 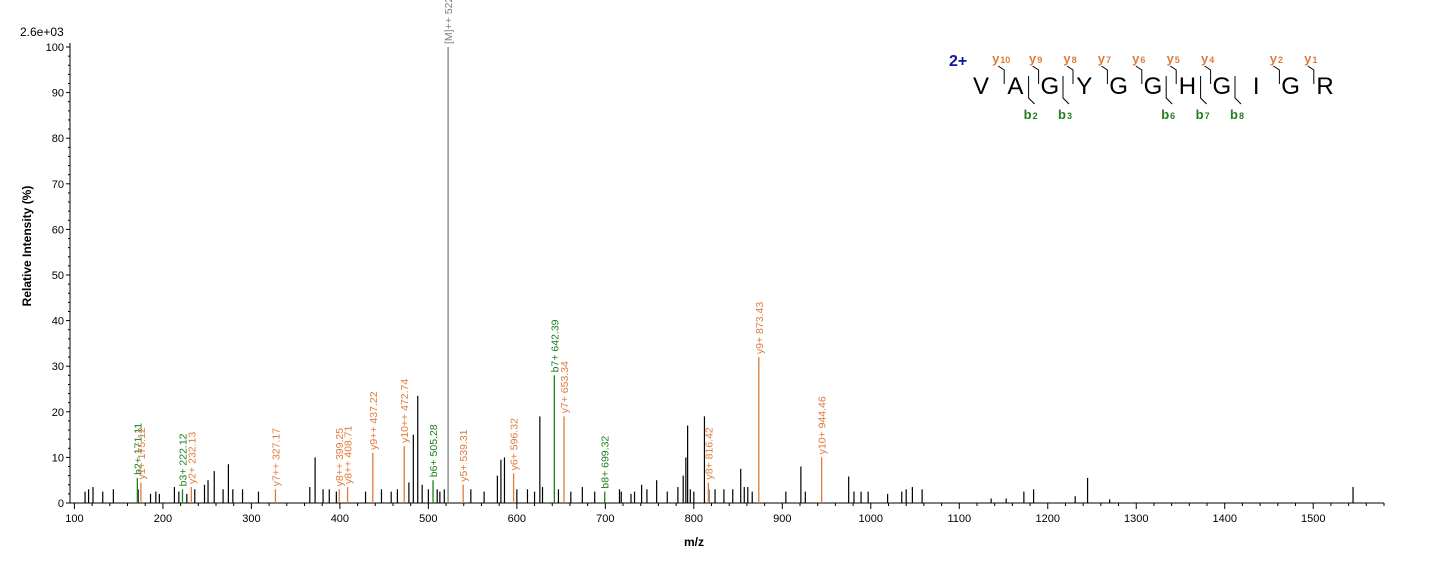 What do you see at coordinates (515, 444) in the screenshot?
I see `peak-annotation-label: y6+ 596.32` at bounding box center [515, 444].